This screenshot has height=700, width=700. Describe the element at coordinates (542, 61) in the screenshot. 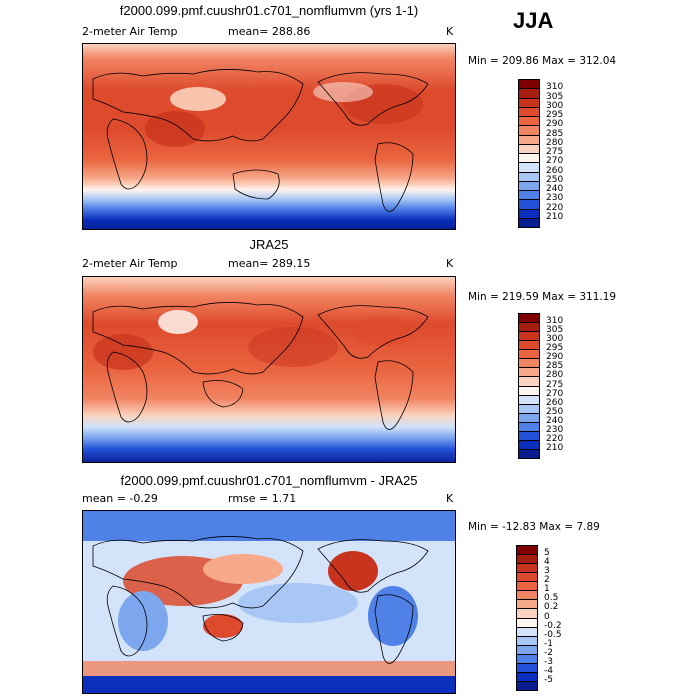

I see `min-max: Min = 209.86 Max = 312.04` at that location.